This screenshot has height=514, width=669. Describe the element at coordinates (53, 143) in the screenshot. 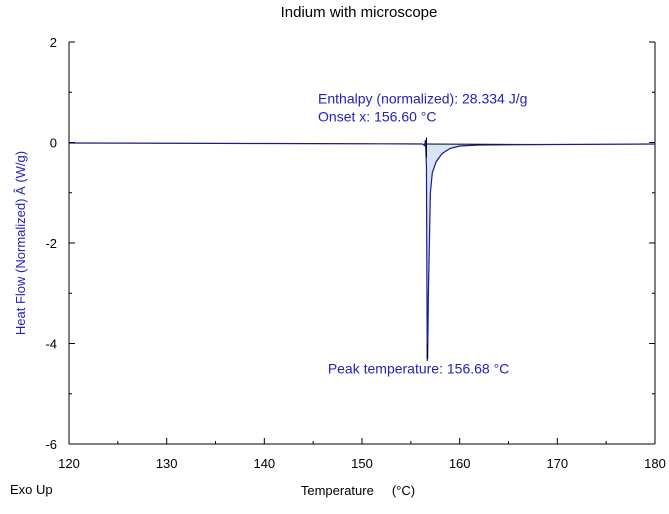

I see `y-tick-label: 0` at that location.